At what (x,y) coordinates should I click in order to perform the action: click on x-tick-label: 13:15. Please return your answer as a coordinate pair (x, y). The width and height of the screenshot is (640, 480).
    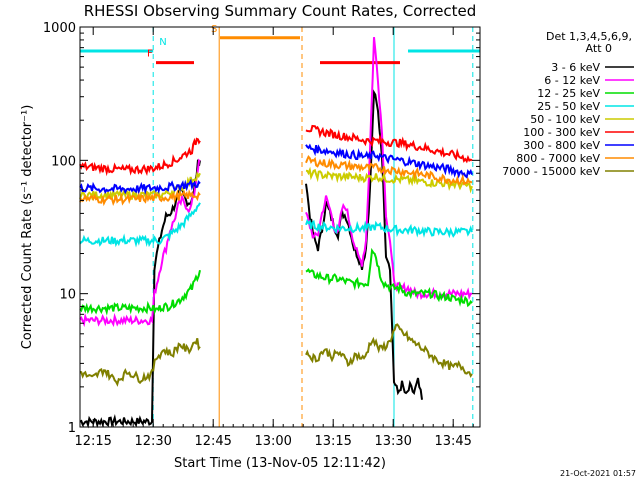
    Looking at the image, I should click on (332, 441).